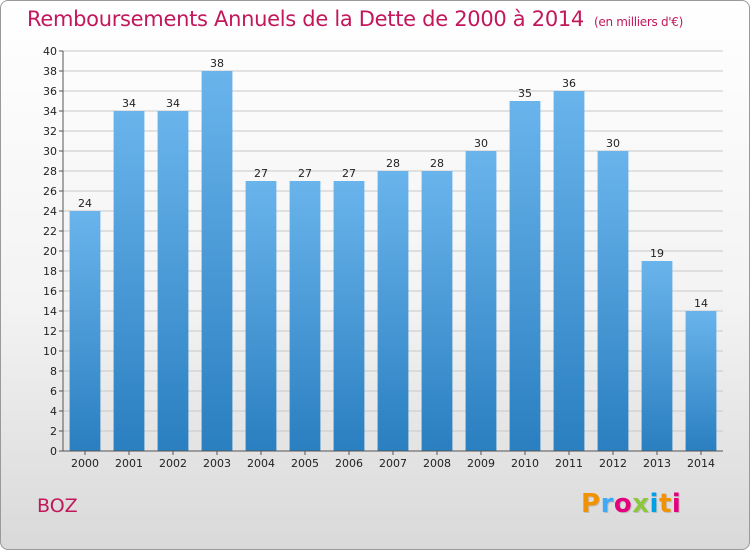  What do you see at coordinates (173, 463) in the screenshot?
I see `x-tick-label: 2002` at bounding box center [173, 463].